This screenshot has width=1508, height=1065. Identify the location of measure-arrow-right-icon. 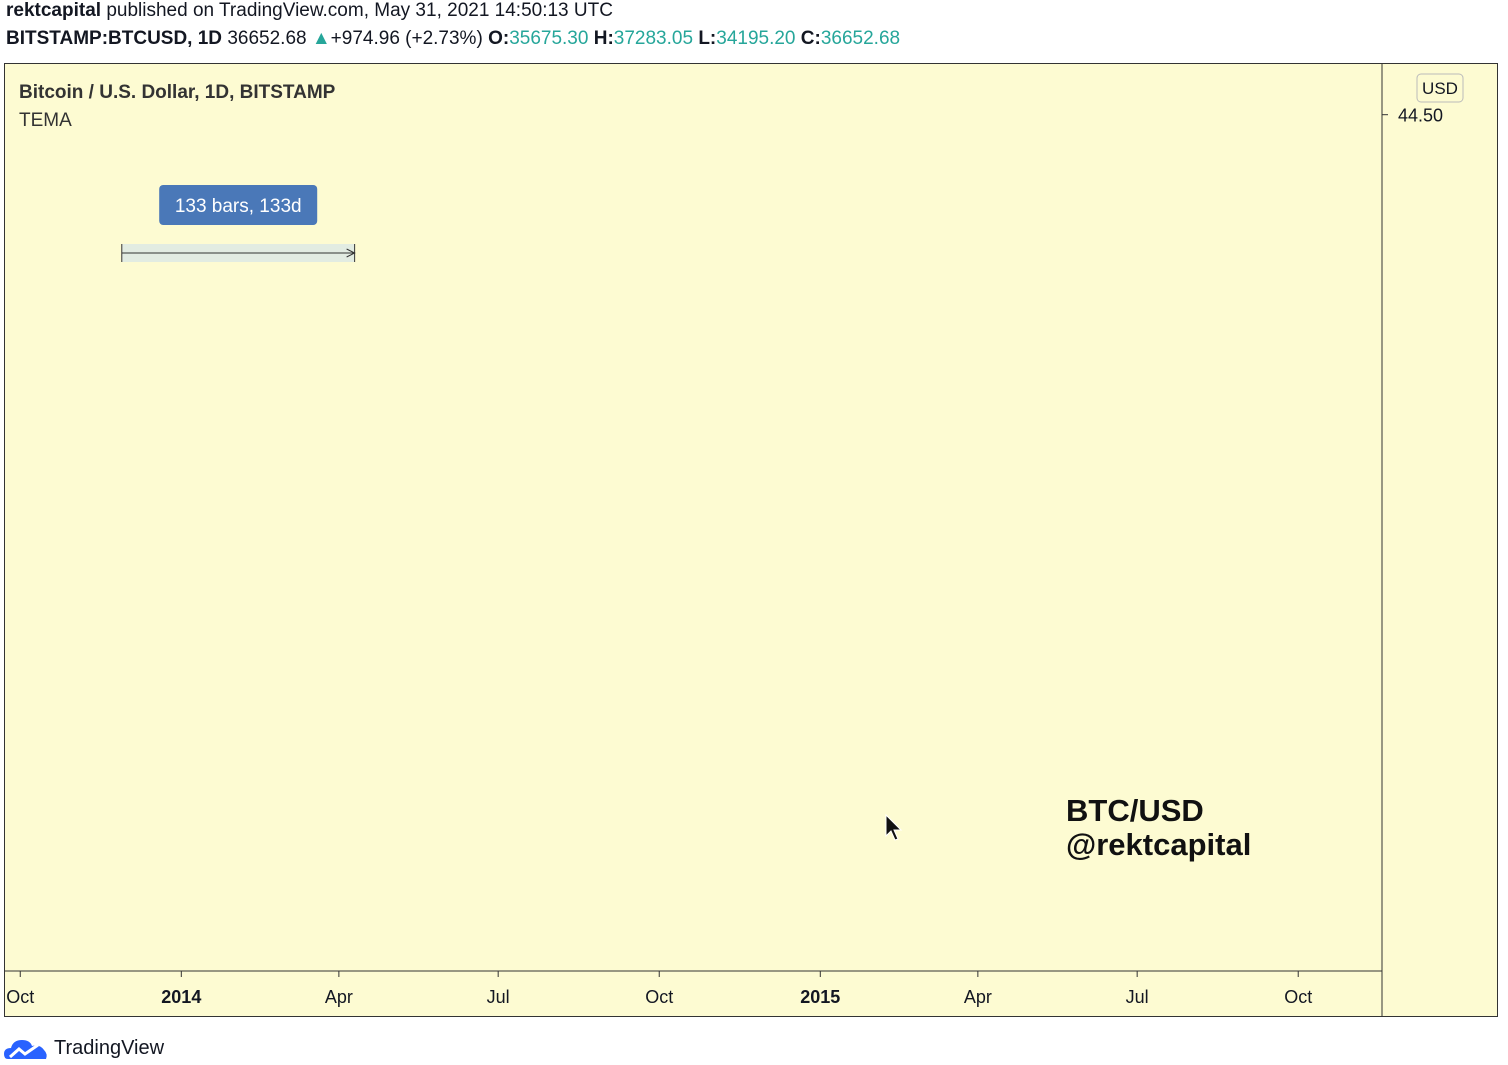
(351, 253).